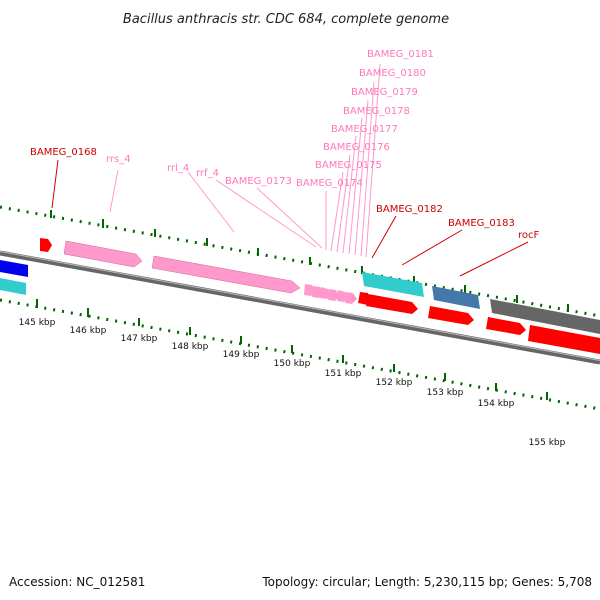  What do you see at coordinates (376, 111) in the screenshot?
I see `gene-label-bameg-0178: BAMEG_0178` at bounding box center [376, 111].